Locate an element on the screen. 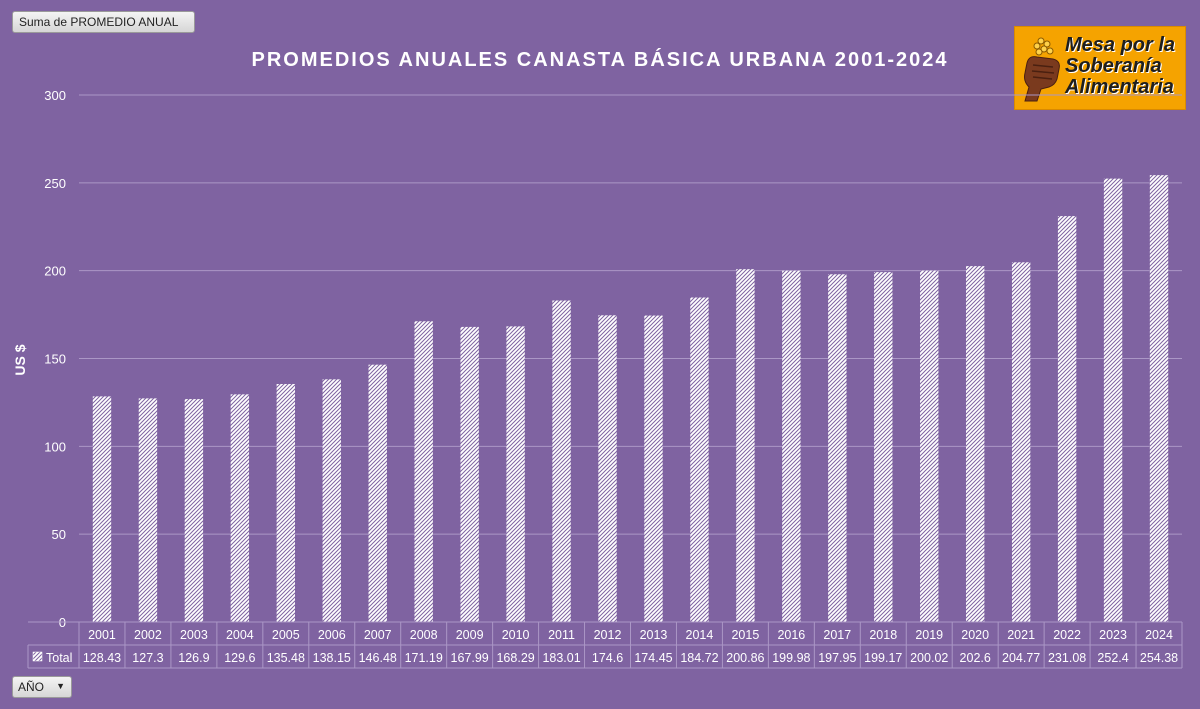 This screenshot has height=709, width=1200. x-tick-label: 2007 is located at coordinates (378, 635).